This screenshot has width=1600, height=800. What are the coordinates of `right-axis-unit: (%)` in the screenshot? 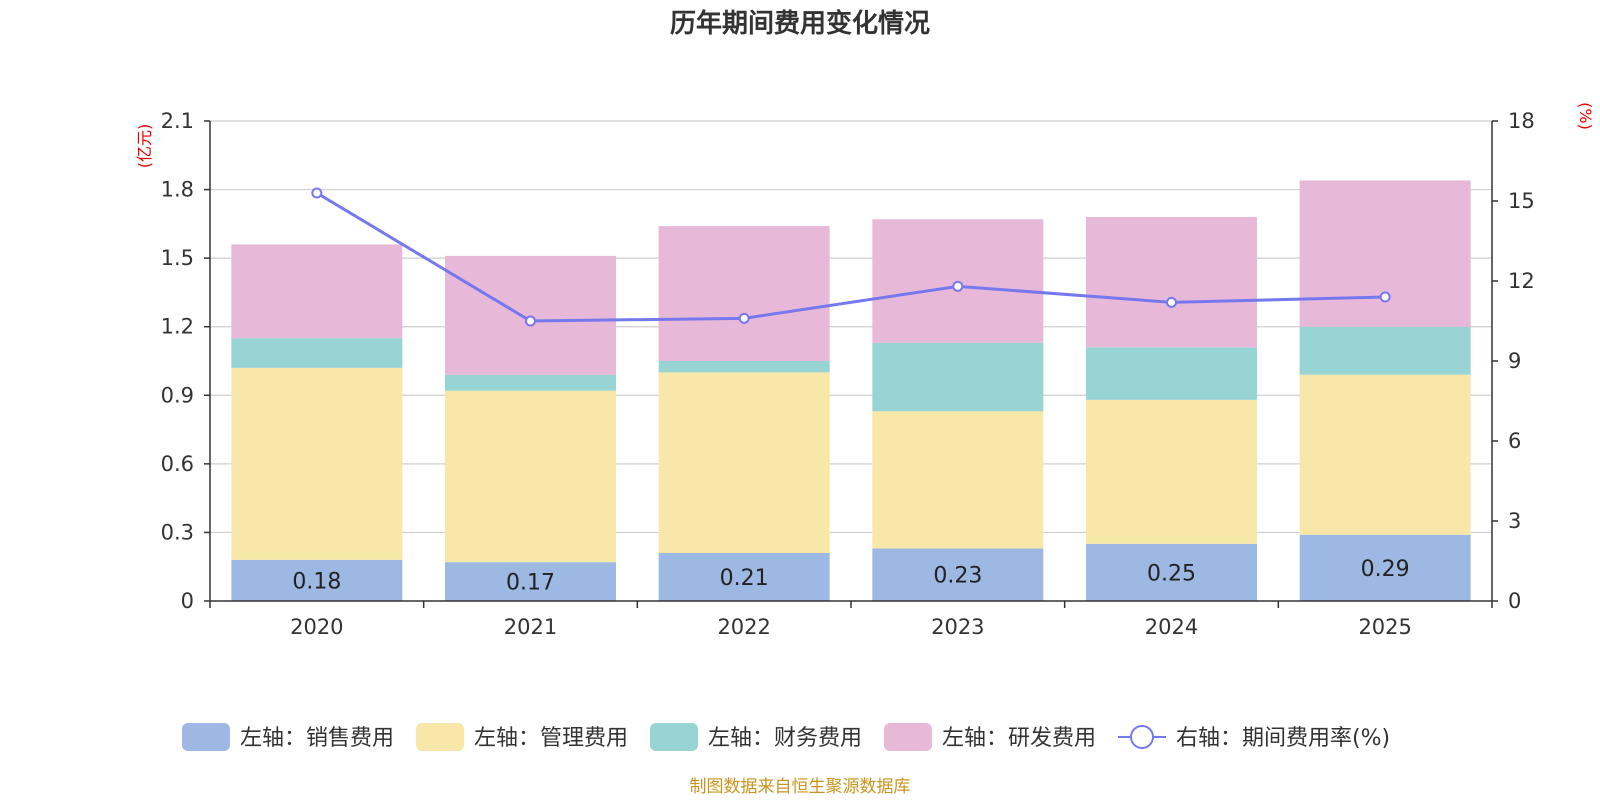 It's located at (1585, 116).